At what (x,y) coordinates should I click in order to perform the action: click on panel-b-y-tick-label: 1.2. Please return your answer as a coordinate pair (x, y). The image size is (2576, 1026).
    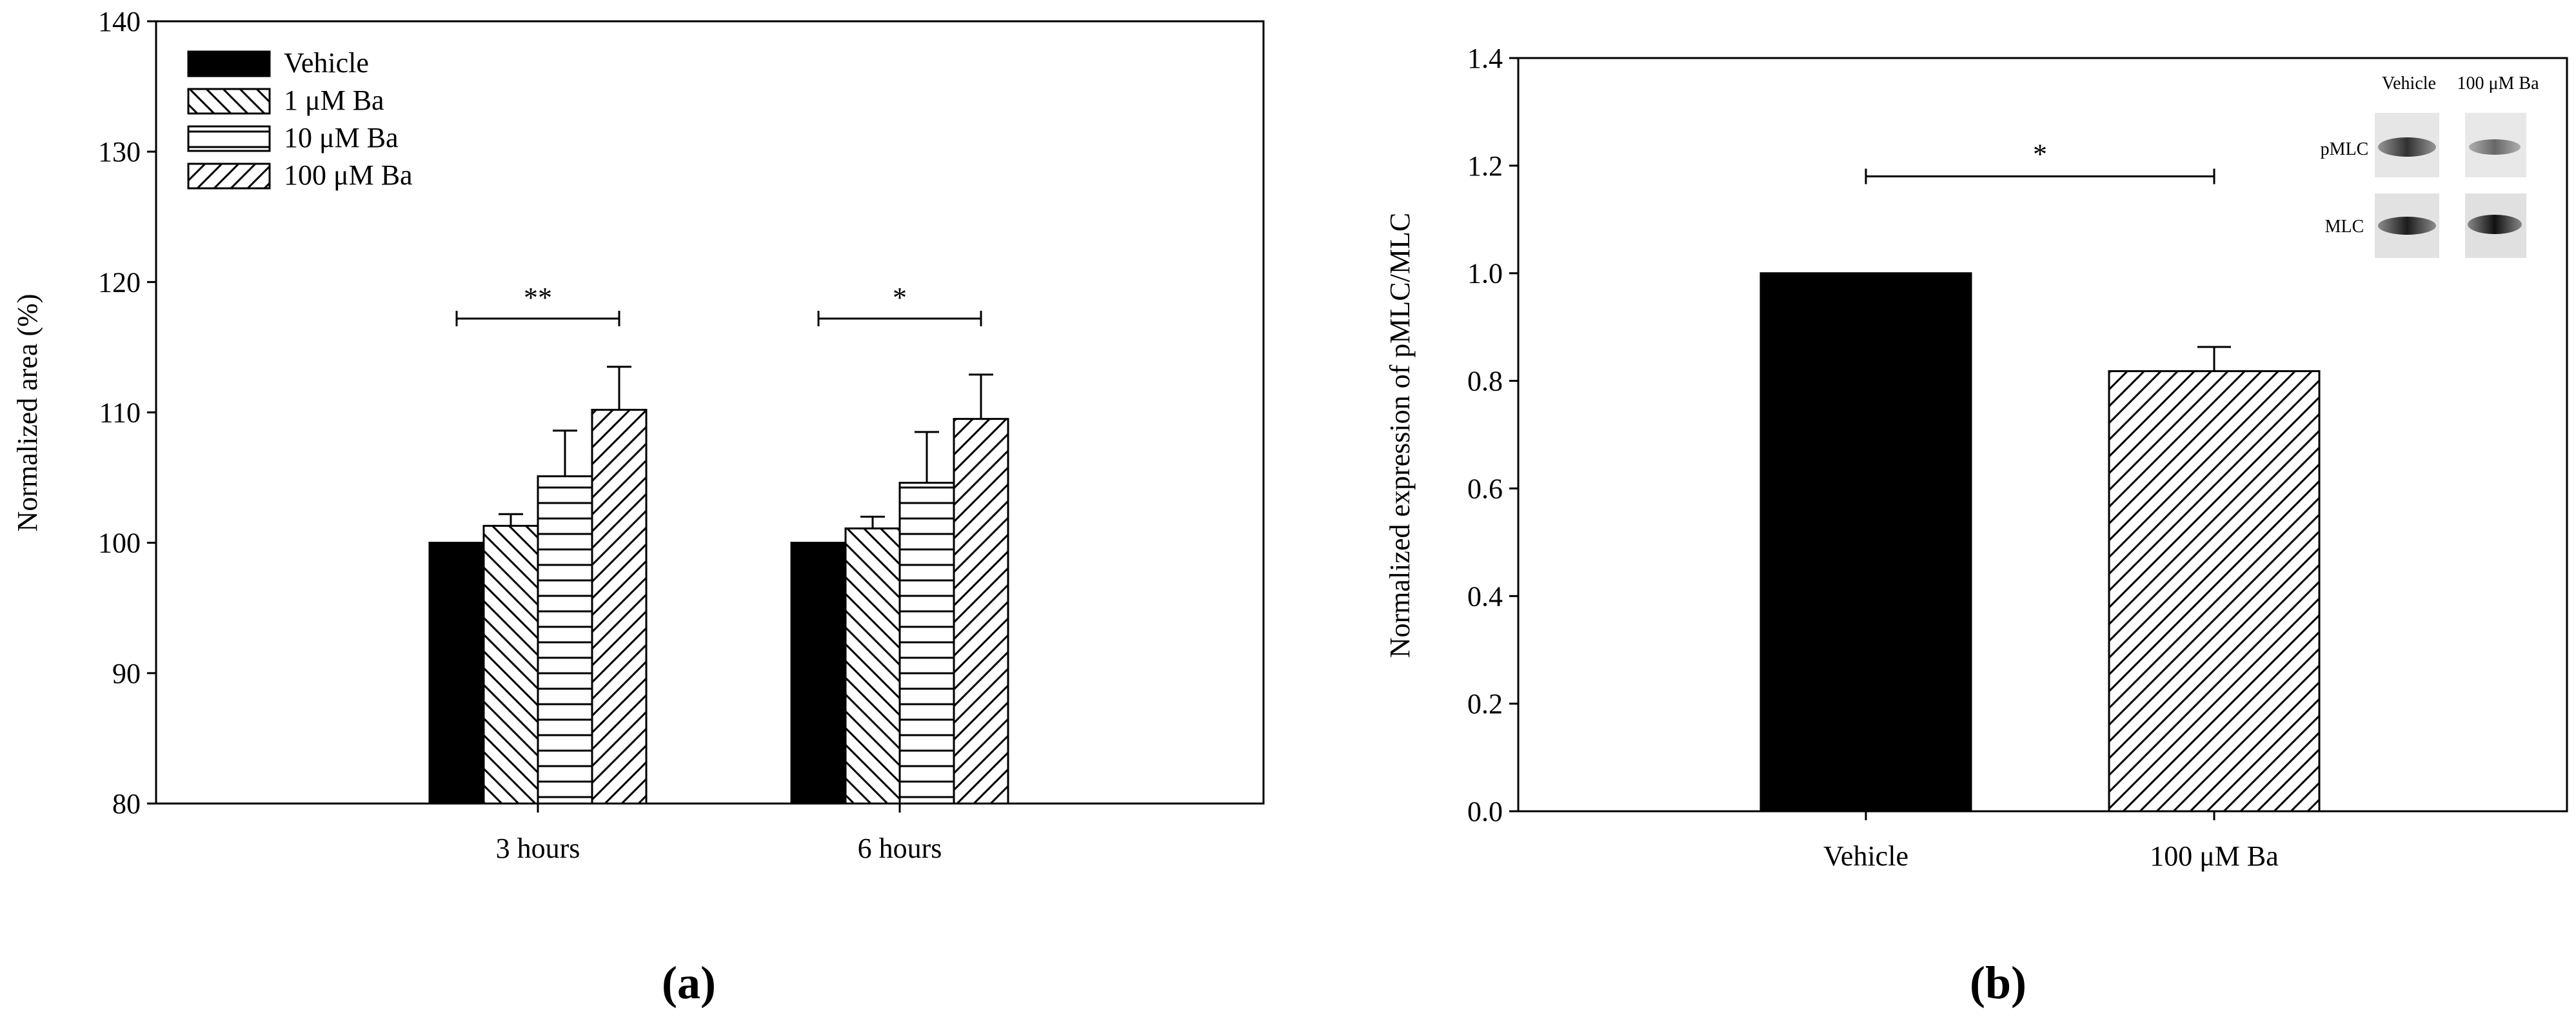
    Looking at the image, I should click on (1485, 166).